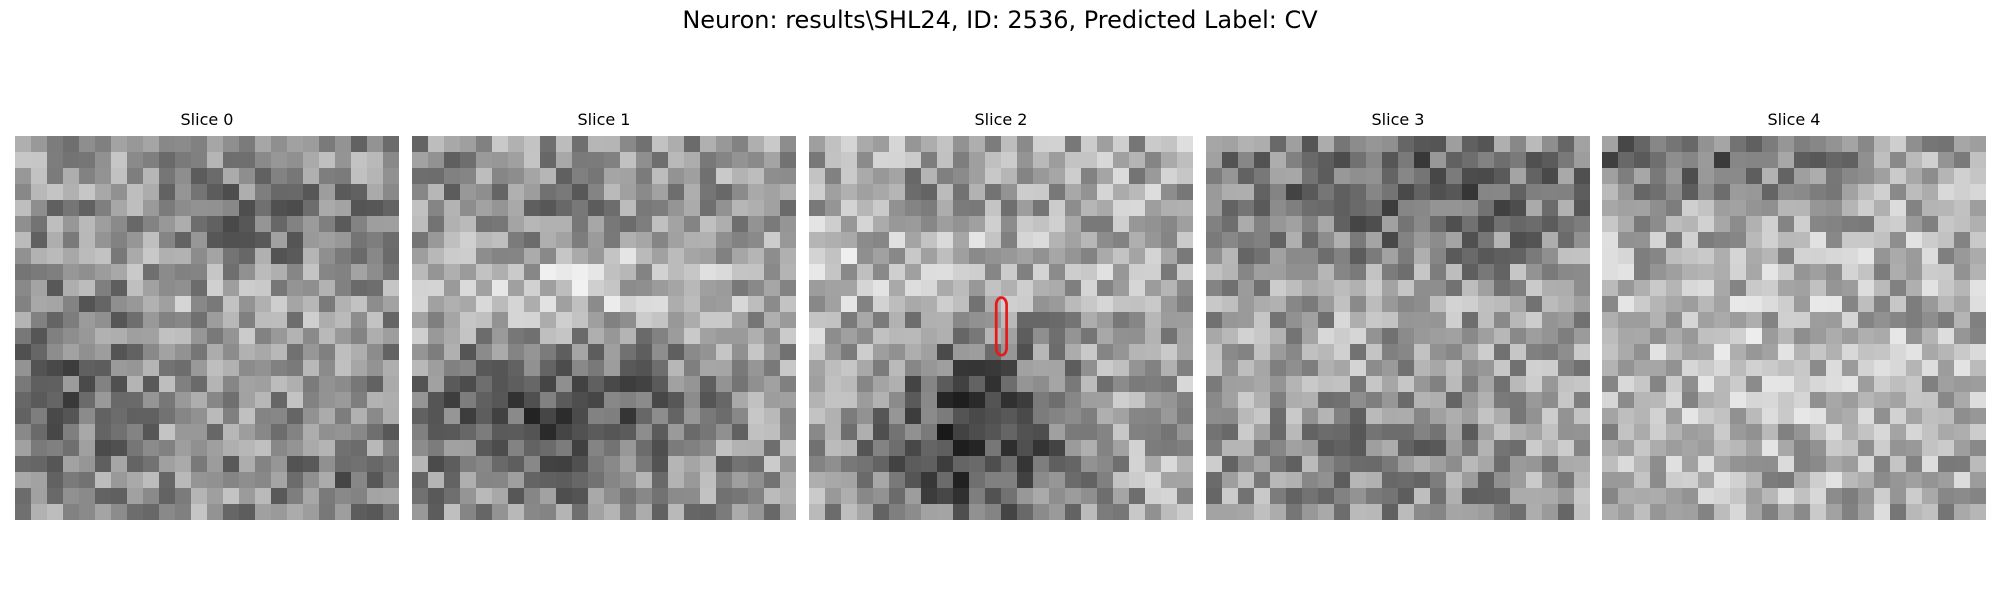  I want to click on slice-title-0: Slice 0, so click(207, 119).